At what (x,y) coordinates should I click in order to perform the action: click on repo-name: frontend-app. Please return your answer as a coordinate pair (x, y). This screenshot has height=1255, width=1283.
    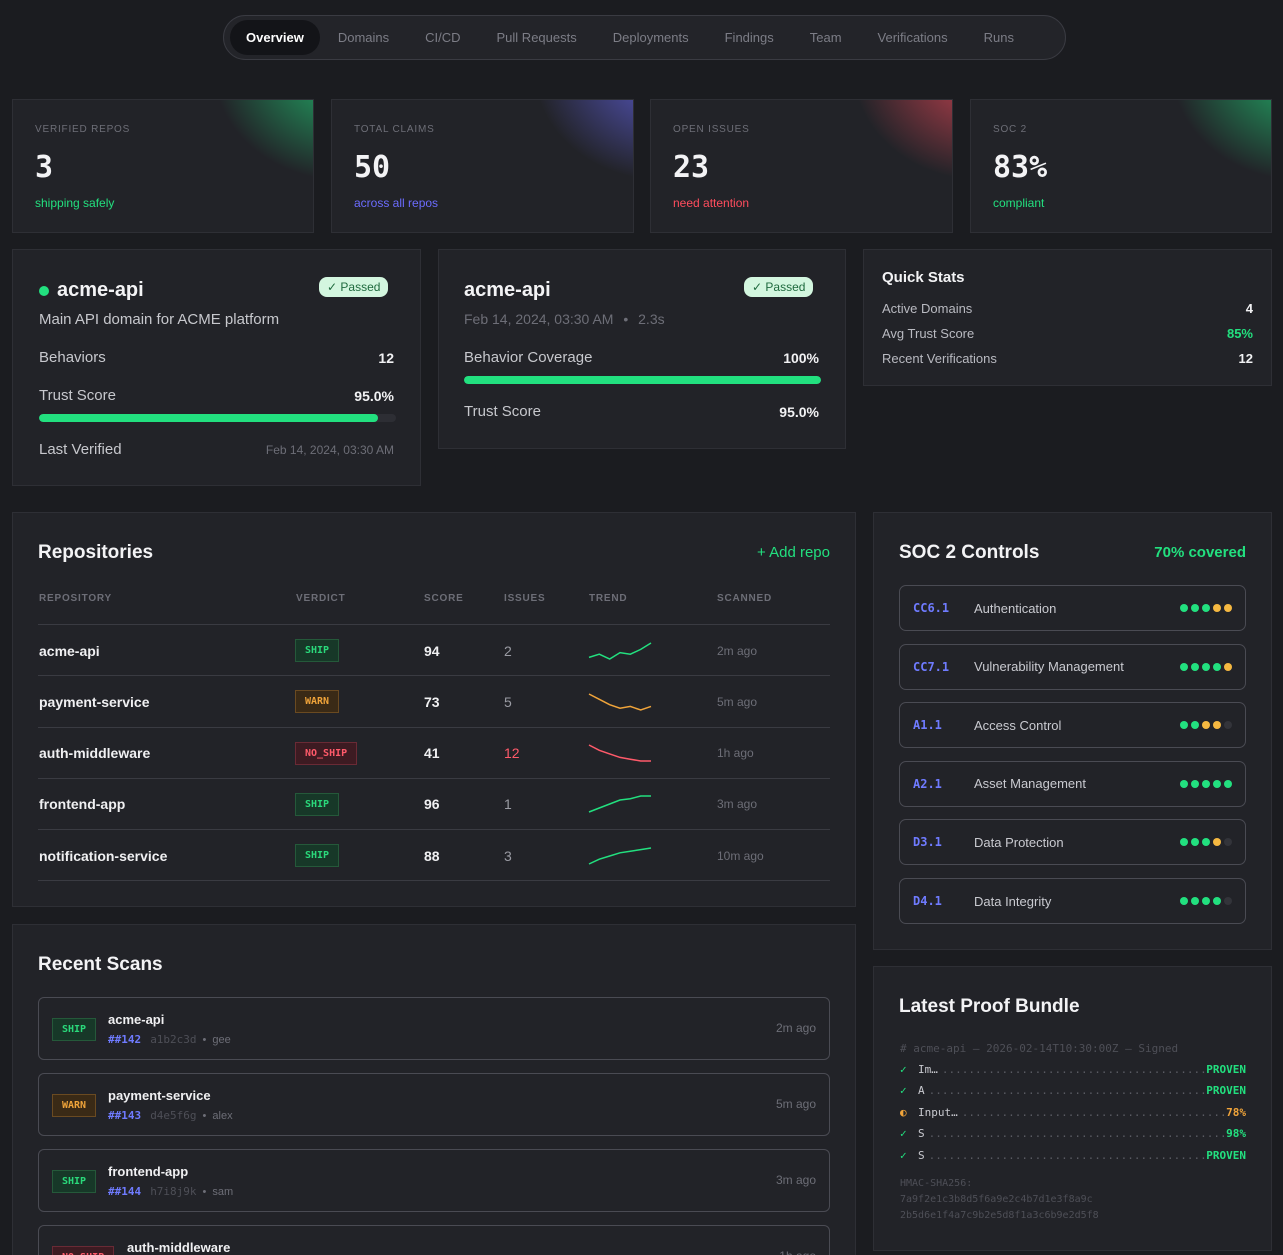
    Looking at the image, I should click on (82, 804).